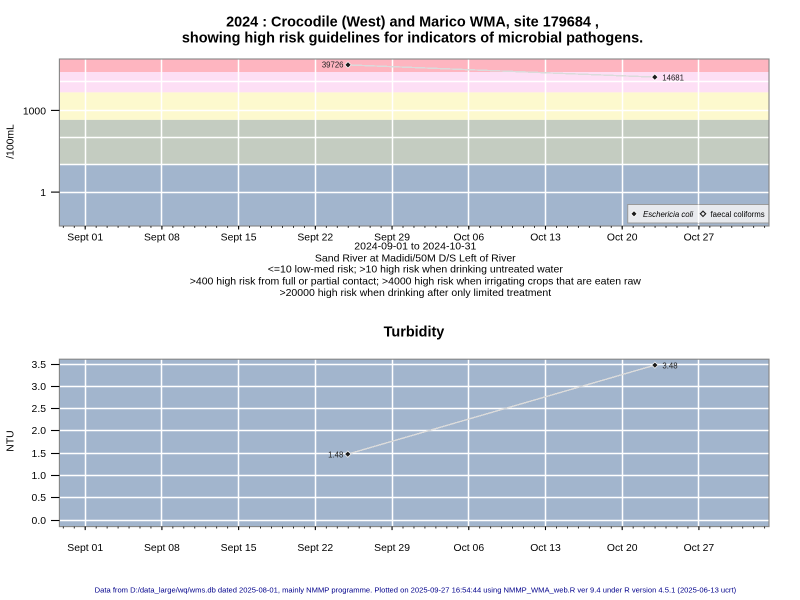 This screenshot has width=800, height=600. I want to click on svg-text: 1, so click(43, 193).